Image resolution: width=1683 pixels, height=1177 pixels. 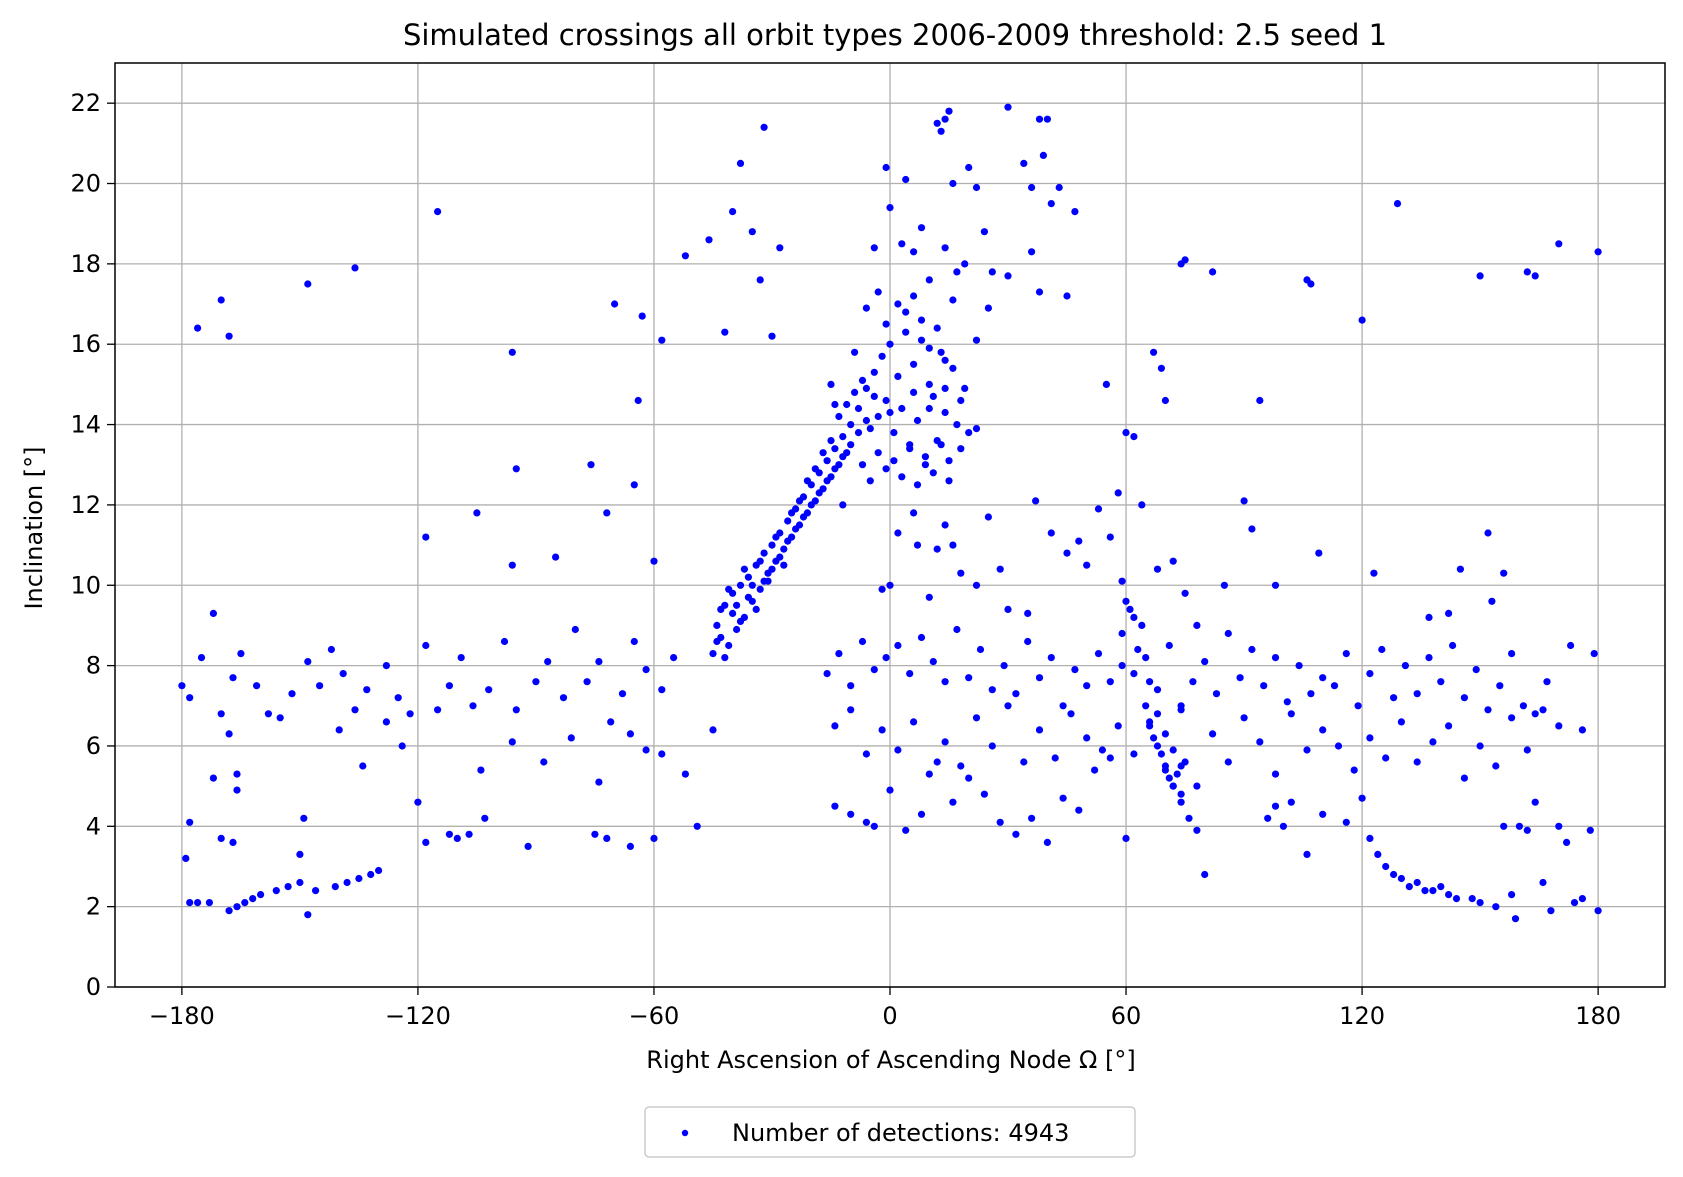 What do you see at coordinates (685, 1133) in the screenshot?
I see `legend-marker` at bounding box center [685, 1133].